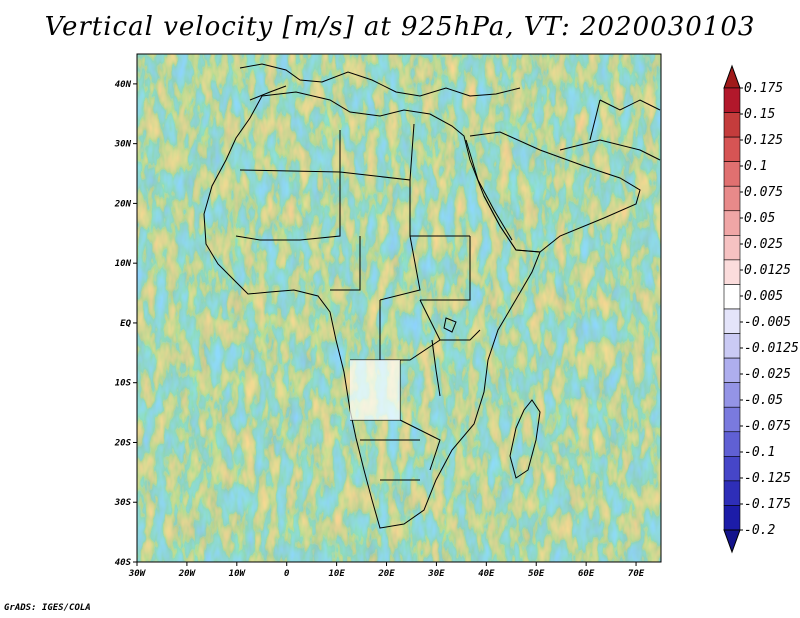 The image size is (800, 618). I want to click on credit-label: GrADS: IGES/COLA, so click(47, 608).